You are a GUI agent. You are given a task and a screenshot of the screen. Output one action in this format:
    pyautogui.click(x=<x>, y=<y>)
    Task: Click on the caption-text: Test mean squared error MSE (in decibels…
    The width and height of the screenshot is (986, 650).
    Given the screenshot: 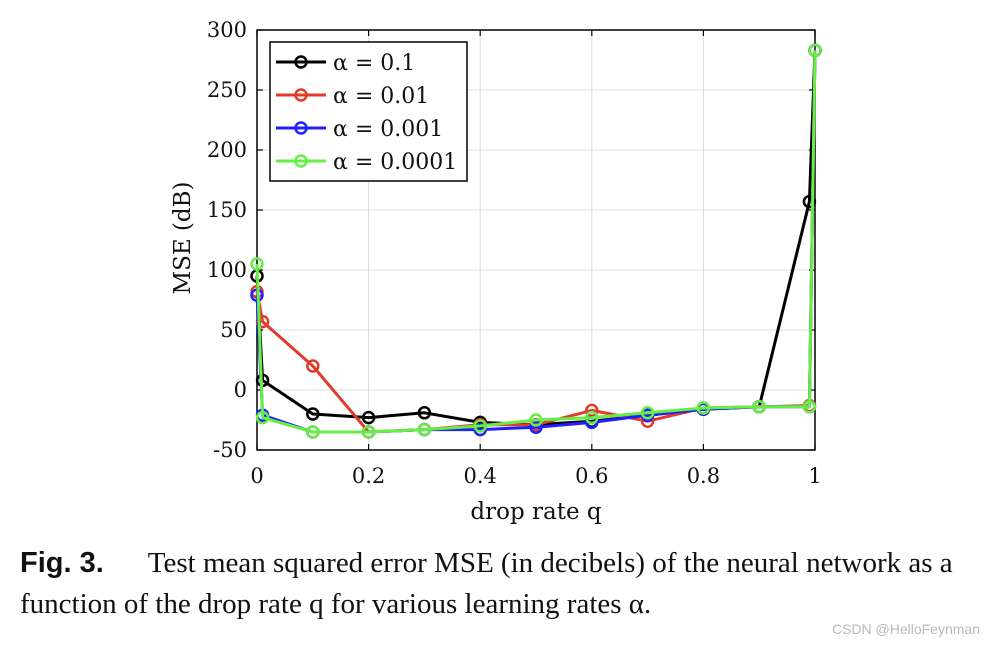 What is the action you would take?
    pyautogui.click(x=486, y=583)
    